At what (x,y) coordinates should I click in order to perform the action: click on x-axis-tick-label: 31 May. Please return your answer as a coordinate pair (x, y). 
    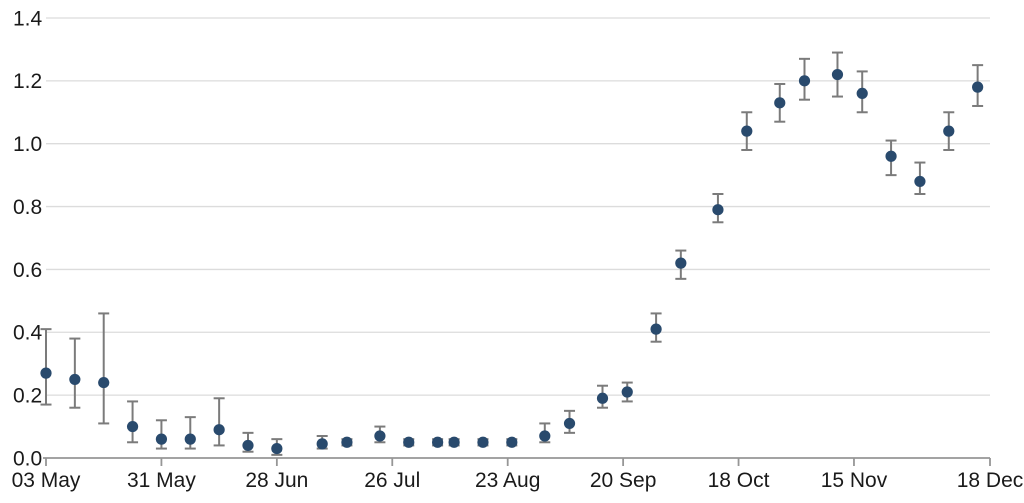
    Looking at the image, I should click on (161, 480).